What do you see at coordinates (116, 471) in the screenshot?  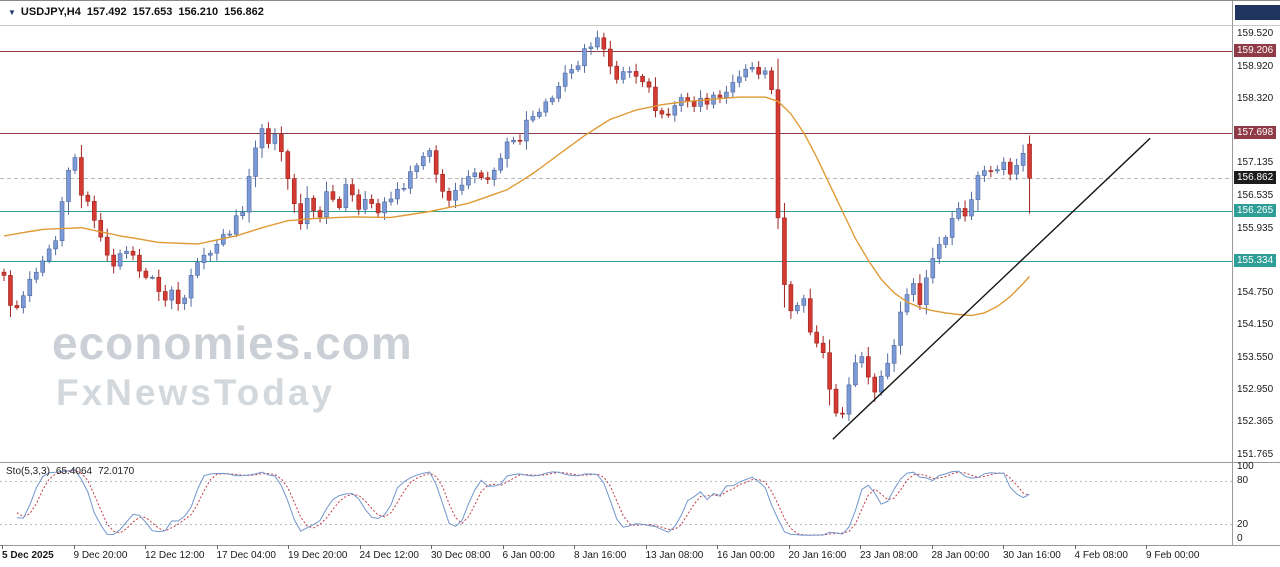 I see `stochastic-d-value: 72.0170` at bounding box center [116, 471].